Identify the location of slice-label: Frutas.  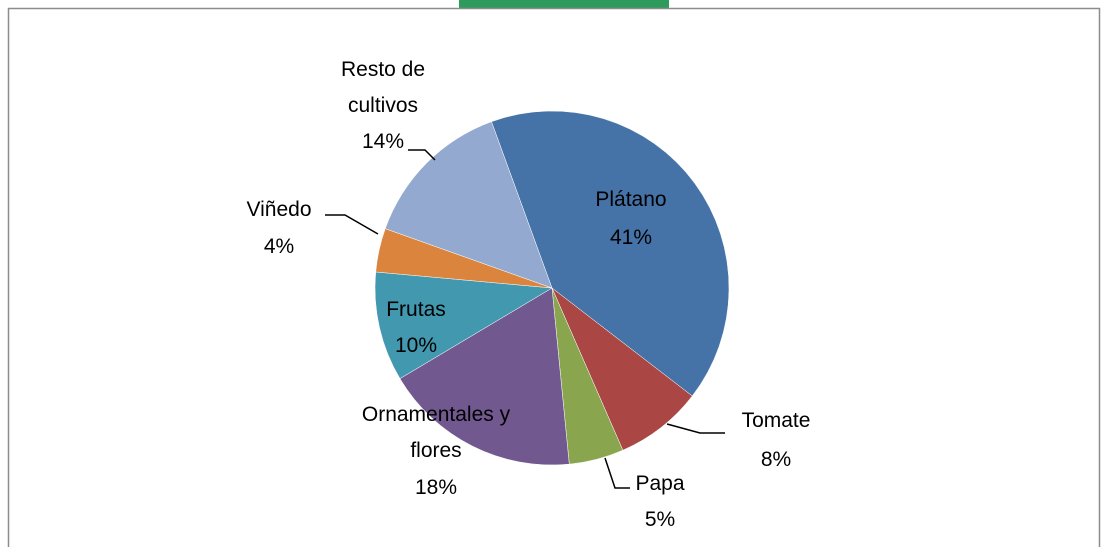
(416, 309).